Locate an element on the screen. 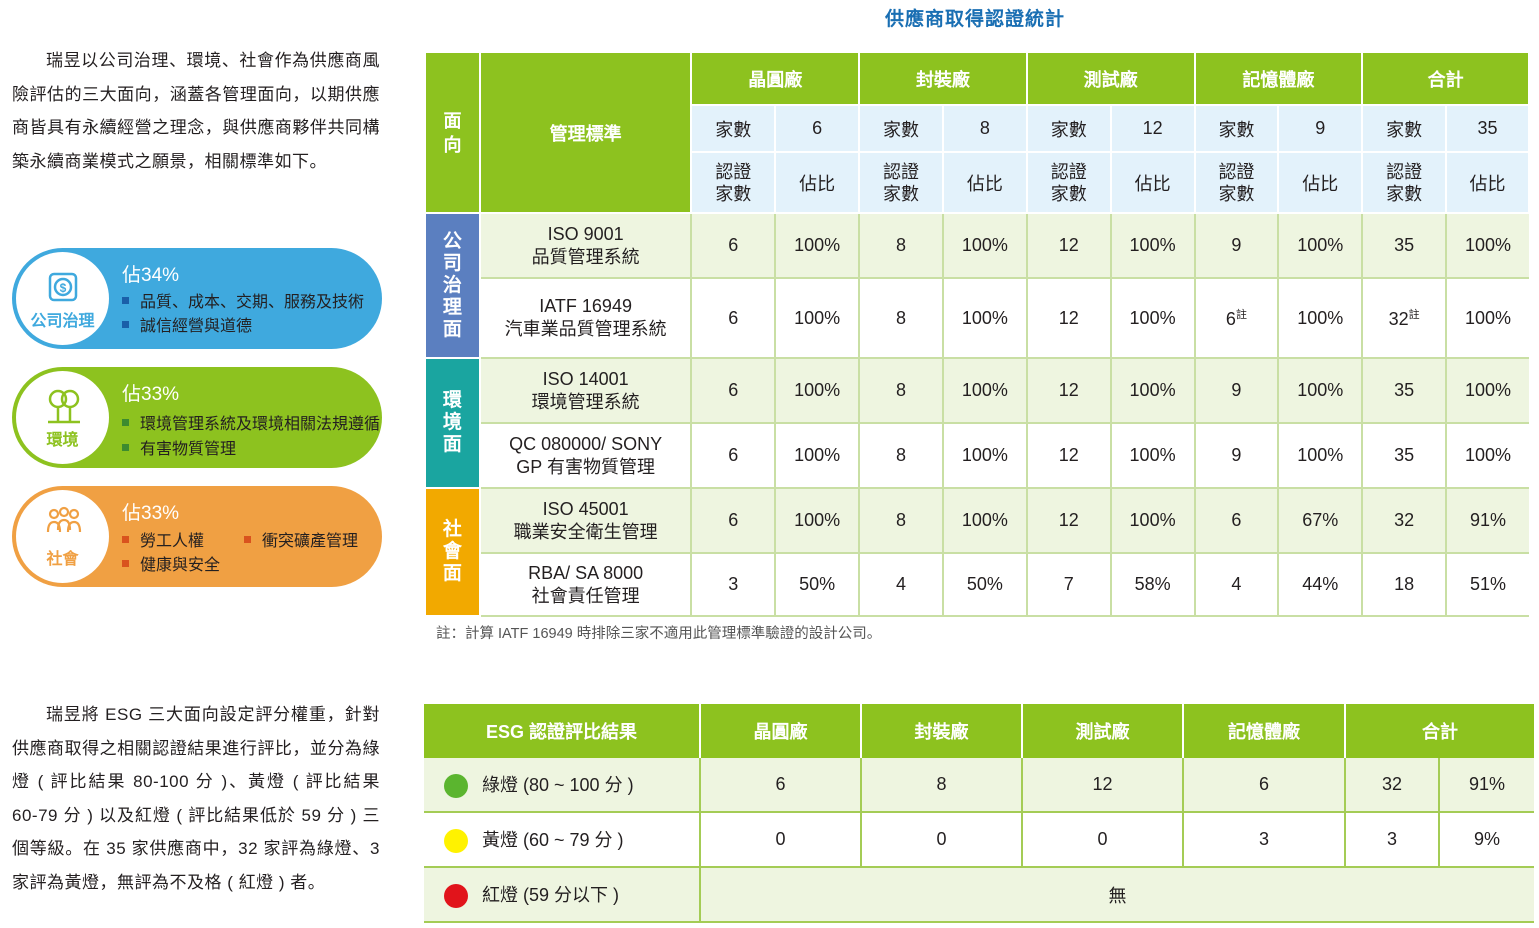 The height and width of the screenshot is (928, 1539). pillar-item: 誠信經營與道德 is located at coordinates (196, 326).